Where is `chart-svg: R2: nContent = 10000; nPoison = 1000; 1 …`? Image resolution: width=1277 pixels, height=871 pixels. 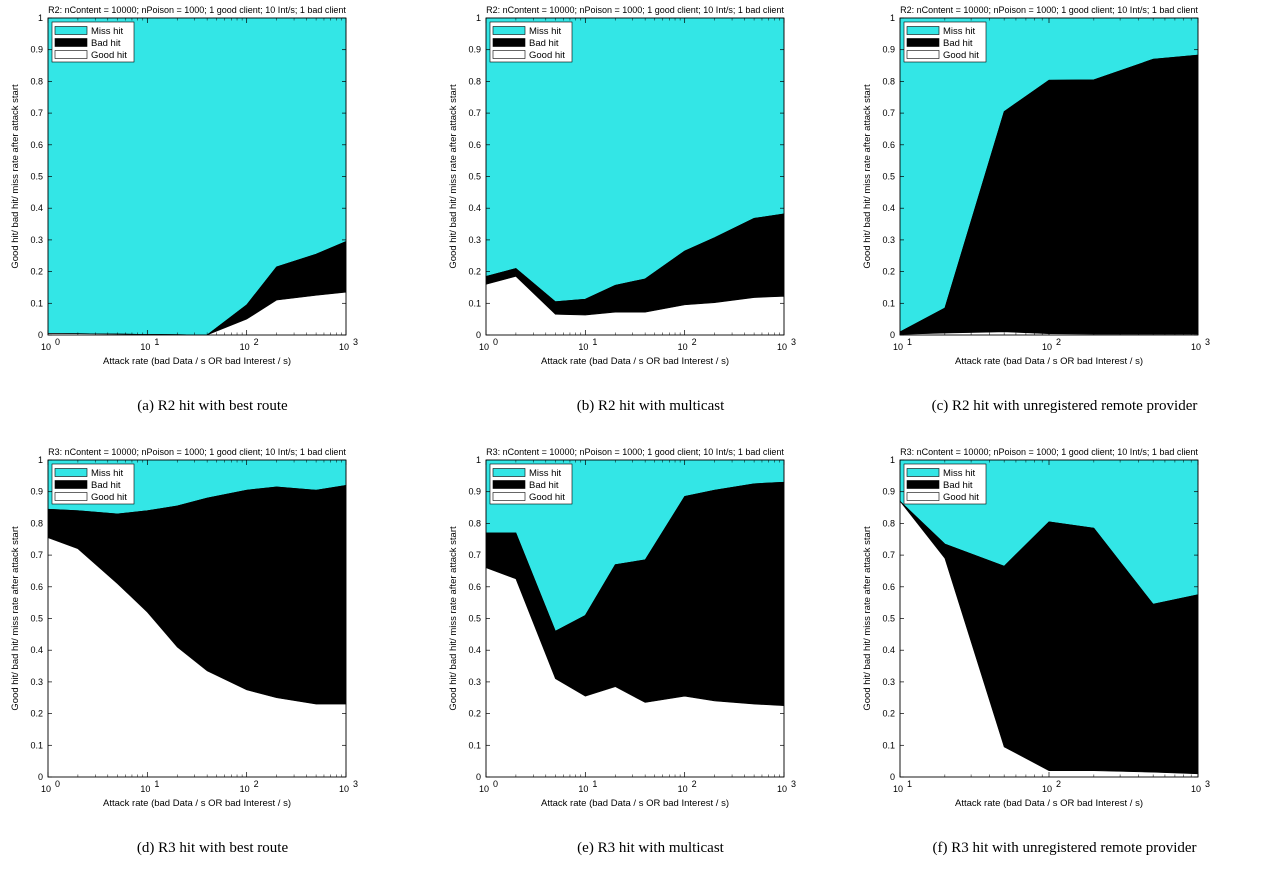
chart-svg: R2: nContent = 10000; nPoison = 1000; 1 … is located at coordinates (184, 186).